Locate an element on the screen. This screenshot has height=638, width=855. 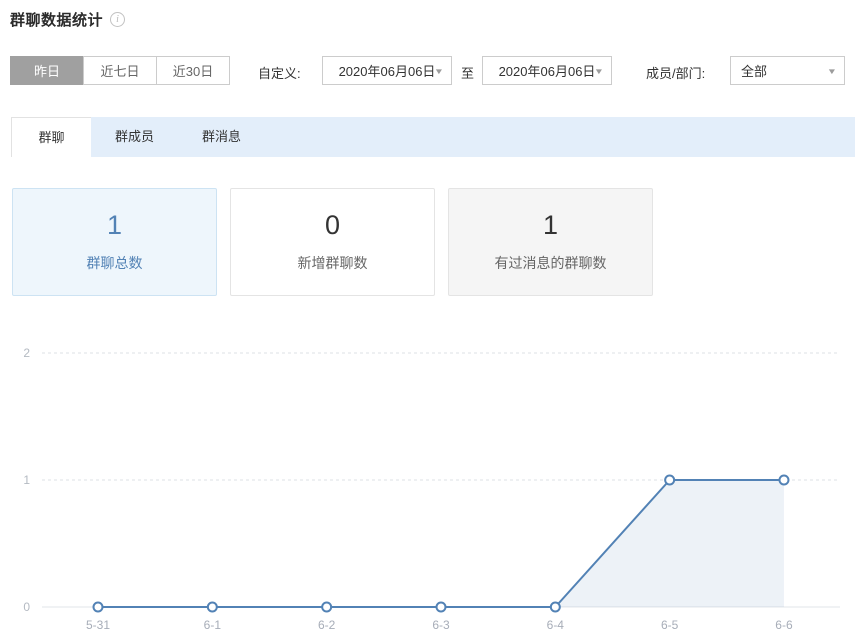
stat-card-new-groups: 0 新增群聊数 is located at coordinates (332, 242).